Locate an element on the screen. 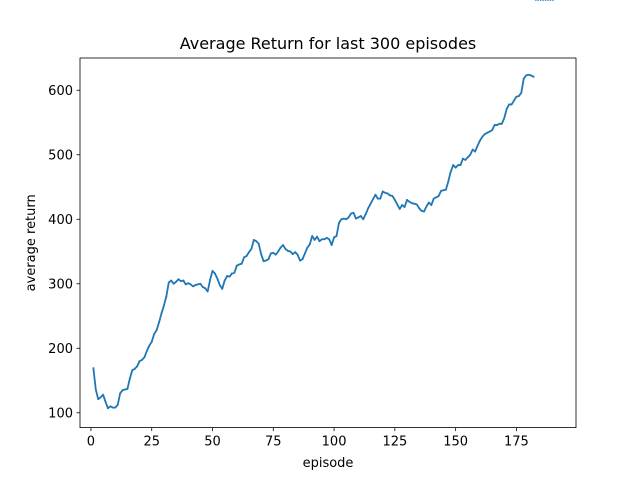 The height and width of the screenshot is (480, 640). y-tick-label: 500 is located at coordinates (60, 155).